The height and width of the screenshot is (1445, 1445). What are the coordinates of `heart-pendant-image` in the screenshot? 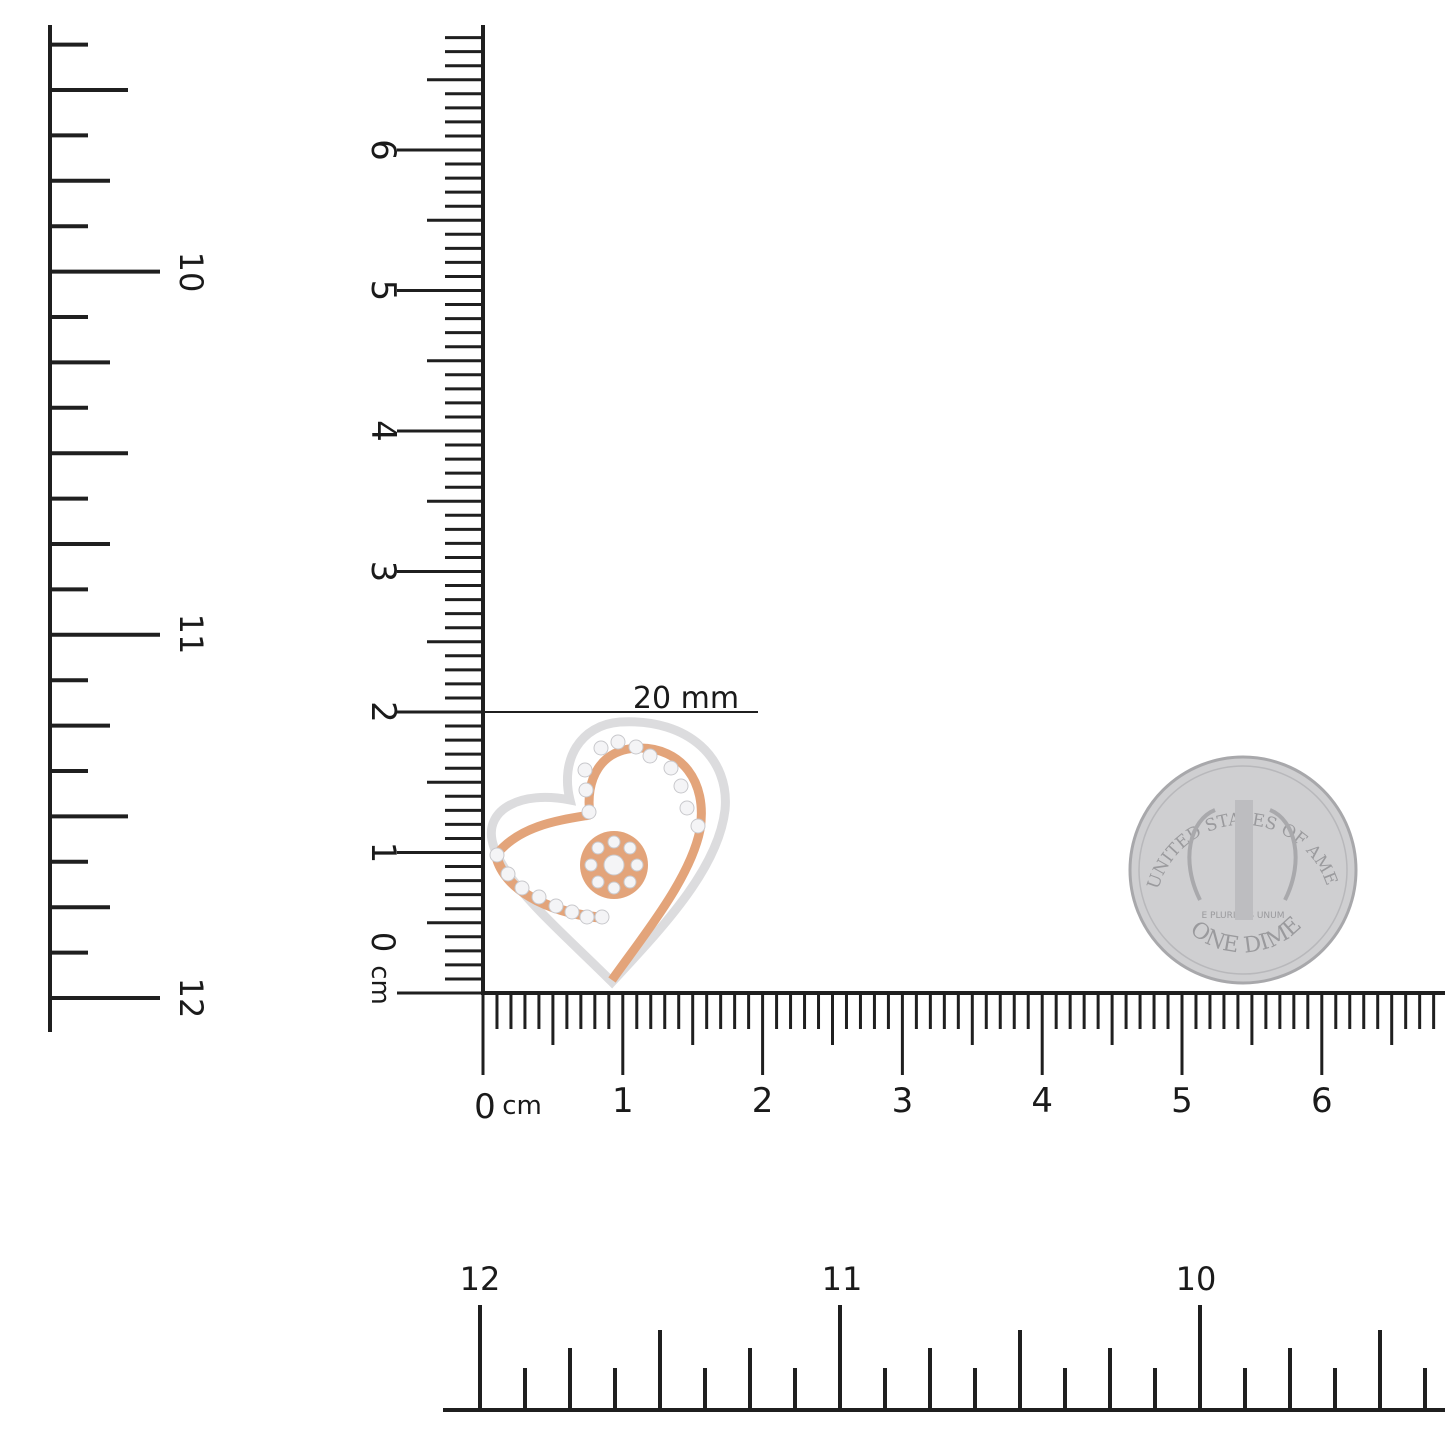 It's located at (608, 853).